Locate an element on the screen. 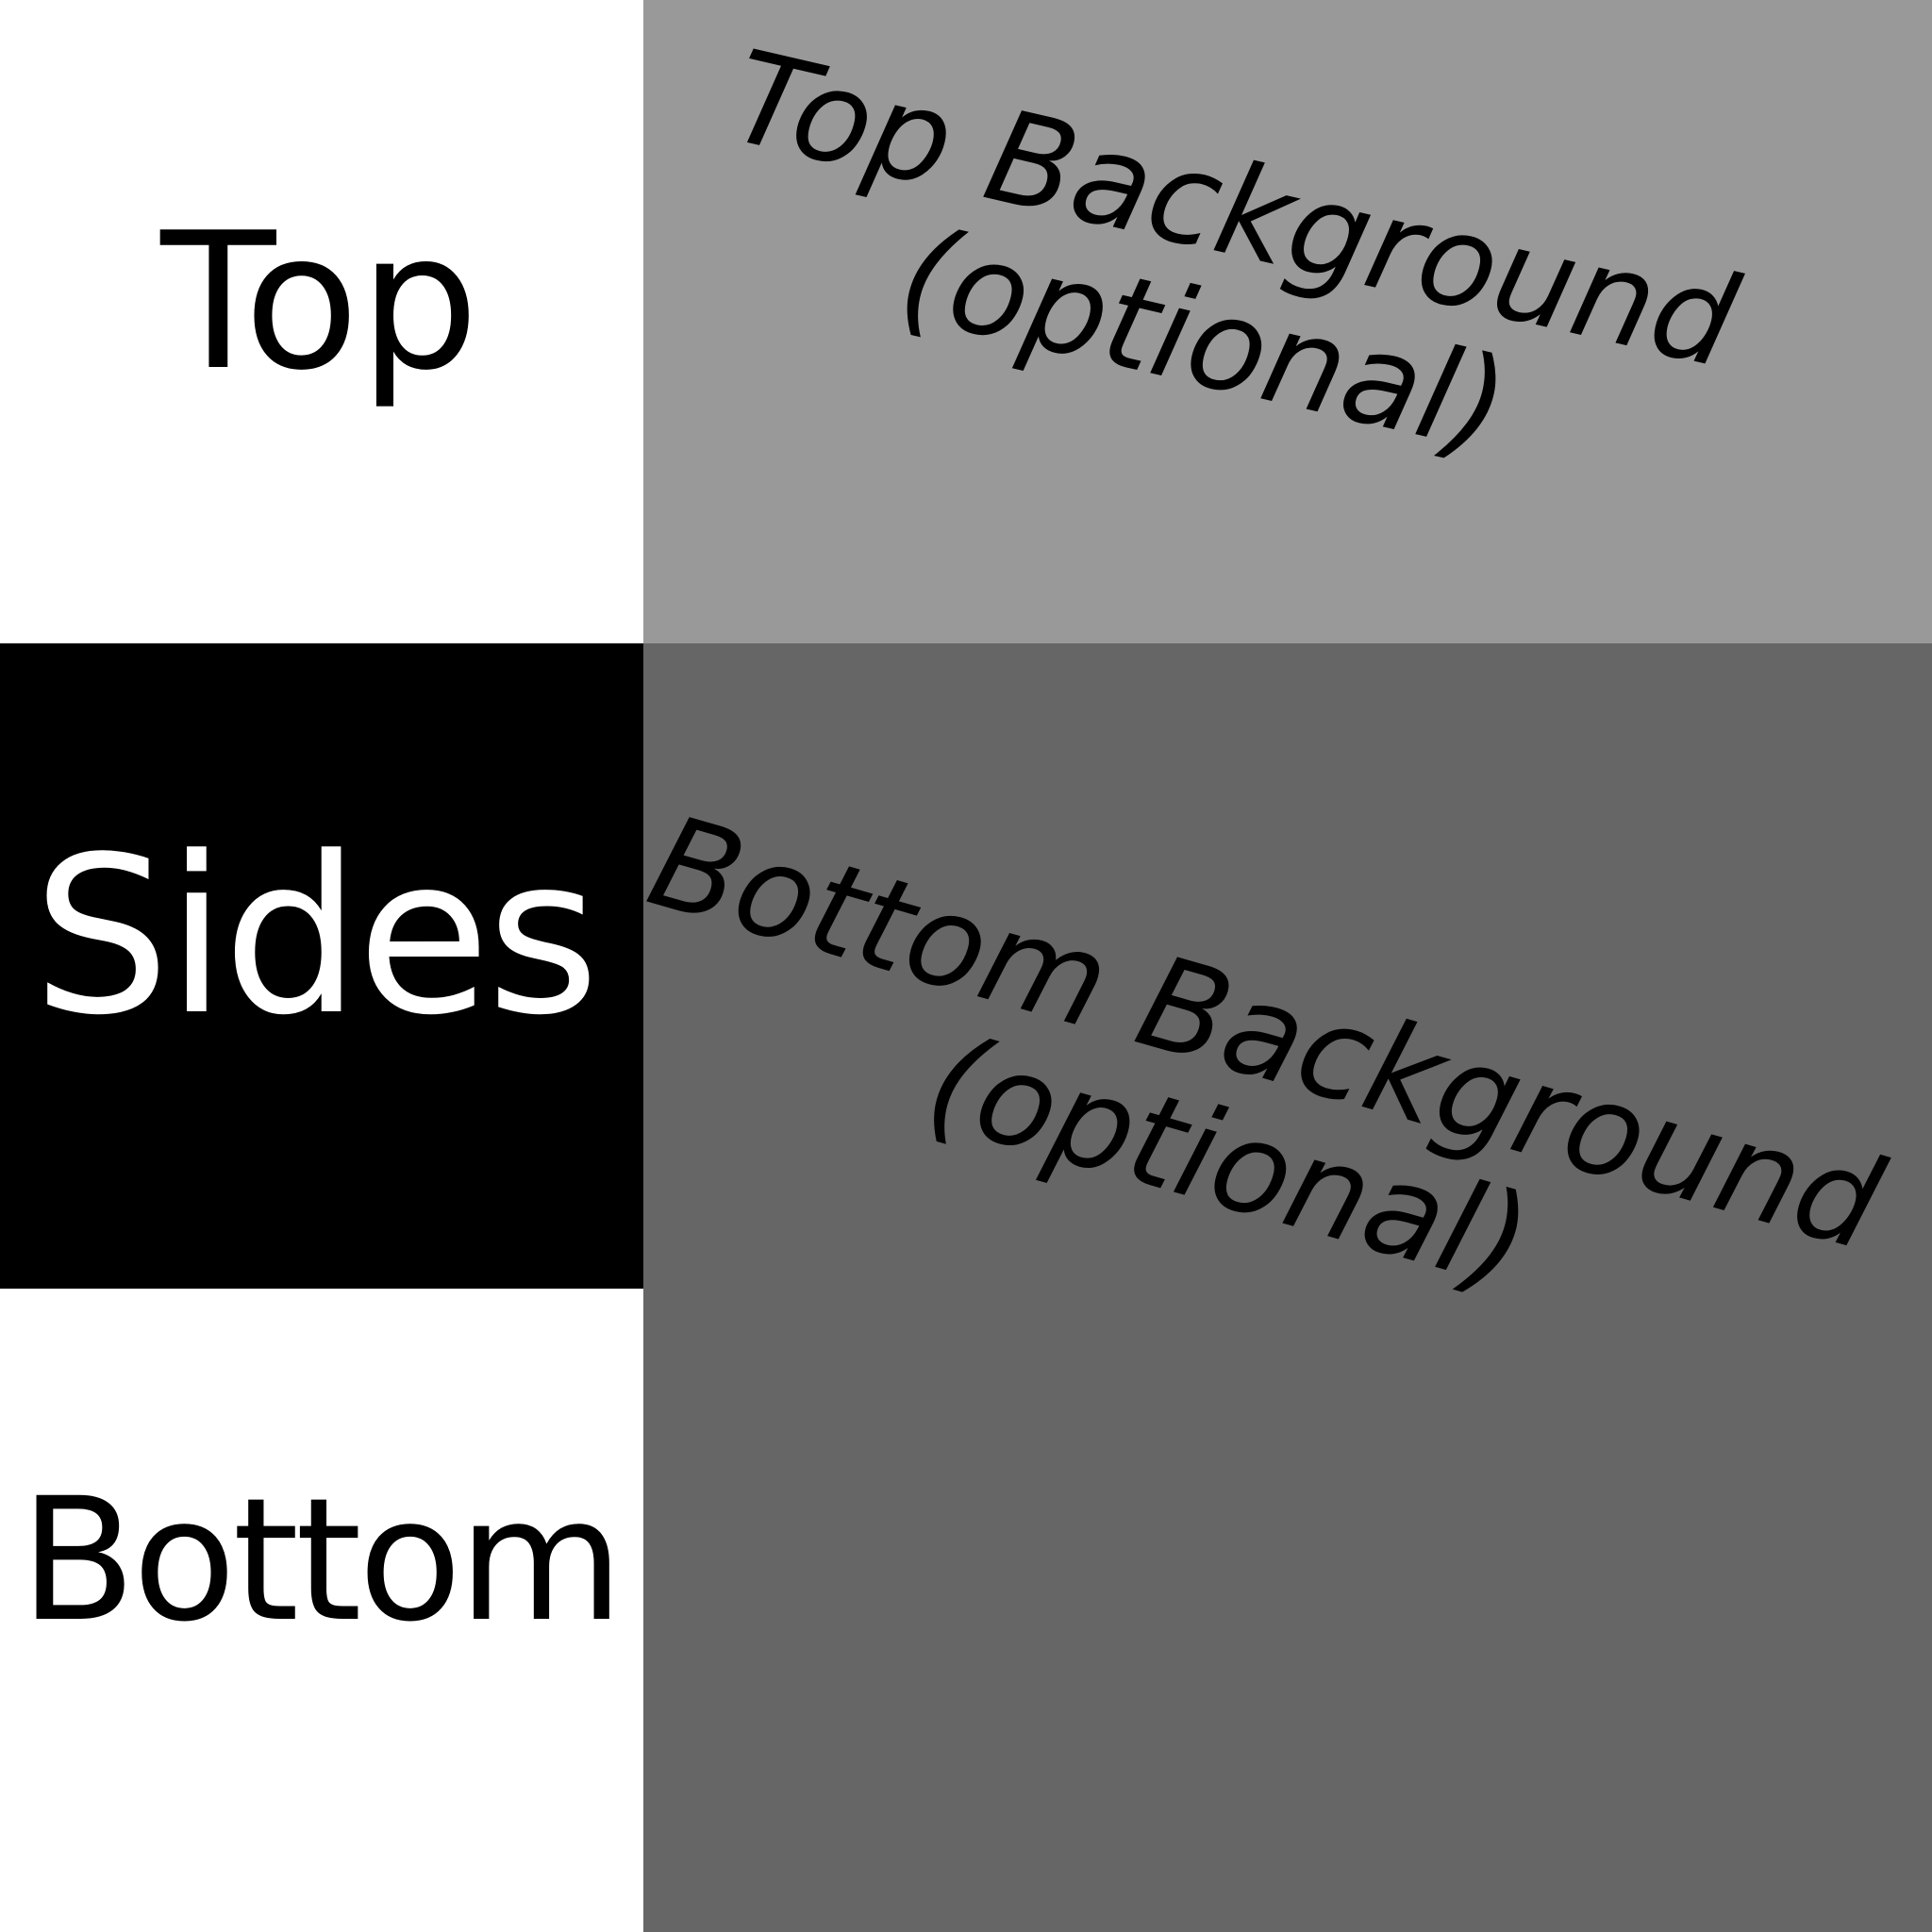  top-label-wrap: Top is located at coordinates (321, 321).